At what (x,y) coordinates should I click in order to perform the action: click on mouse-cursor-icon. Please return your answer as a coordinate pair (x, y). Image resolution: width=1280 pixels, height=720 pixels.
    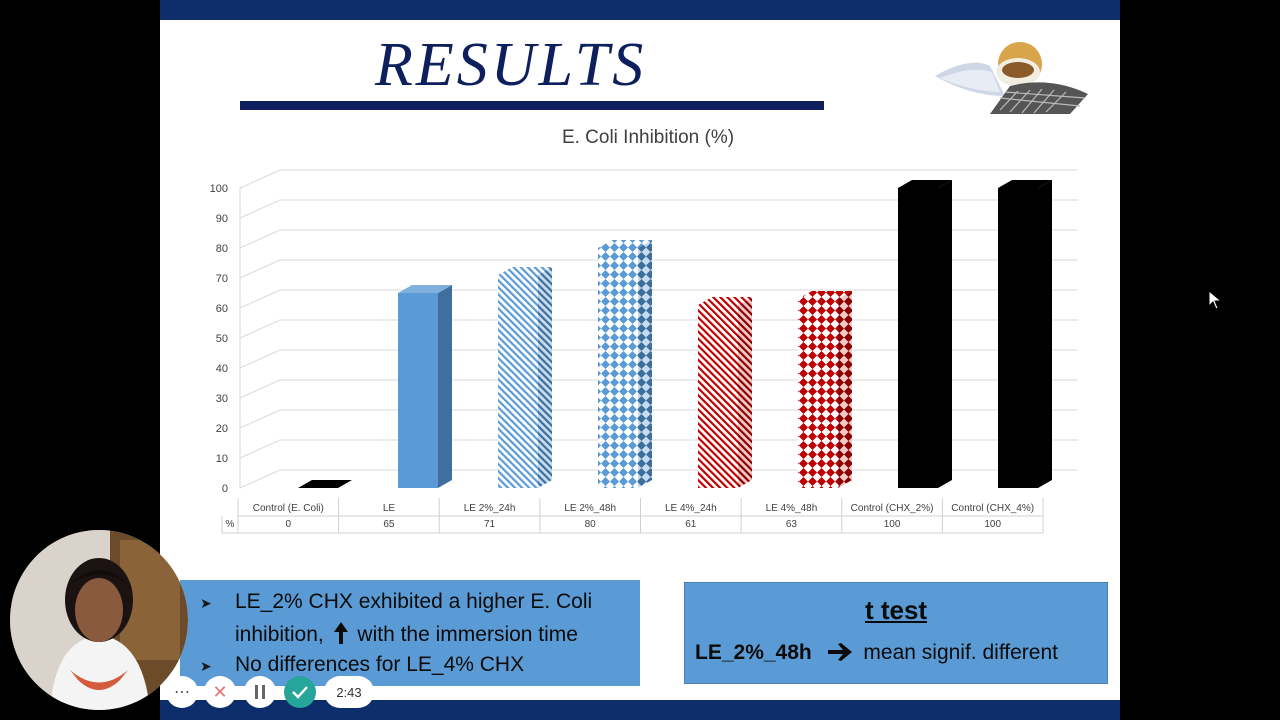
    Looking at the image, I should click on (1215, 300).